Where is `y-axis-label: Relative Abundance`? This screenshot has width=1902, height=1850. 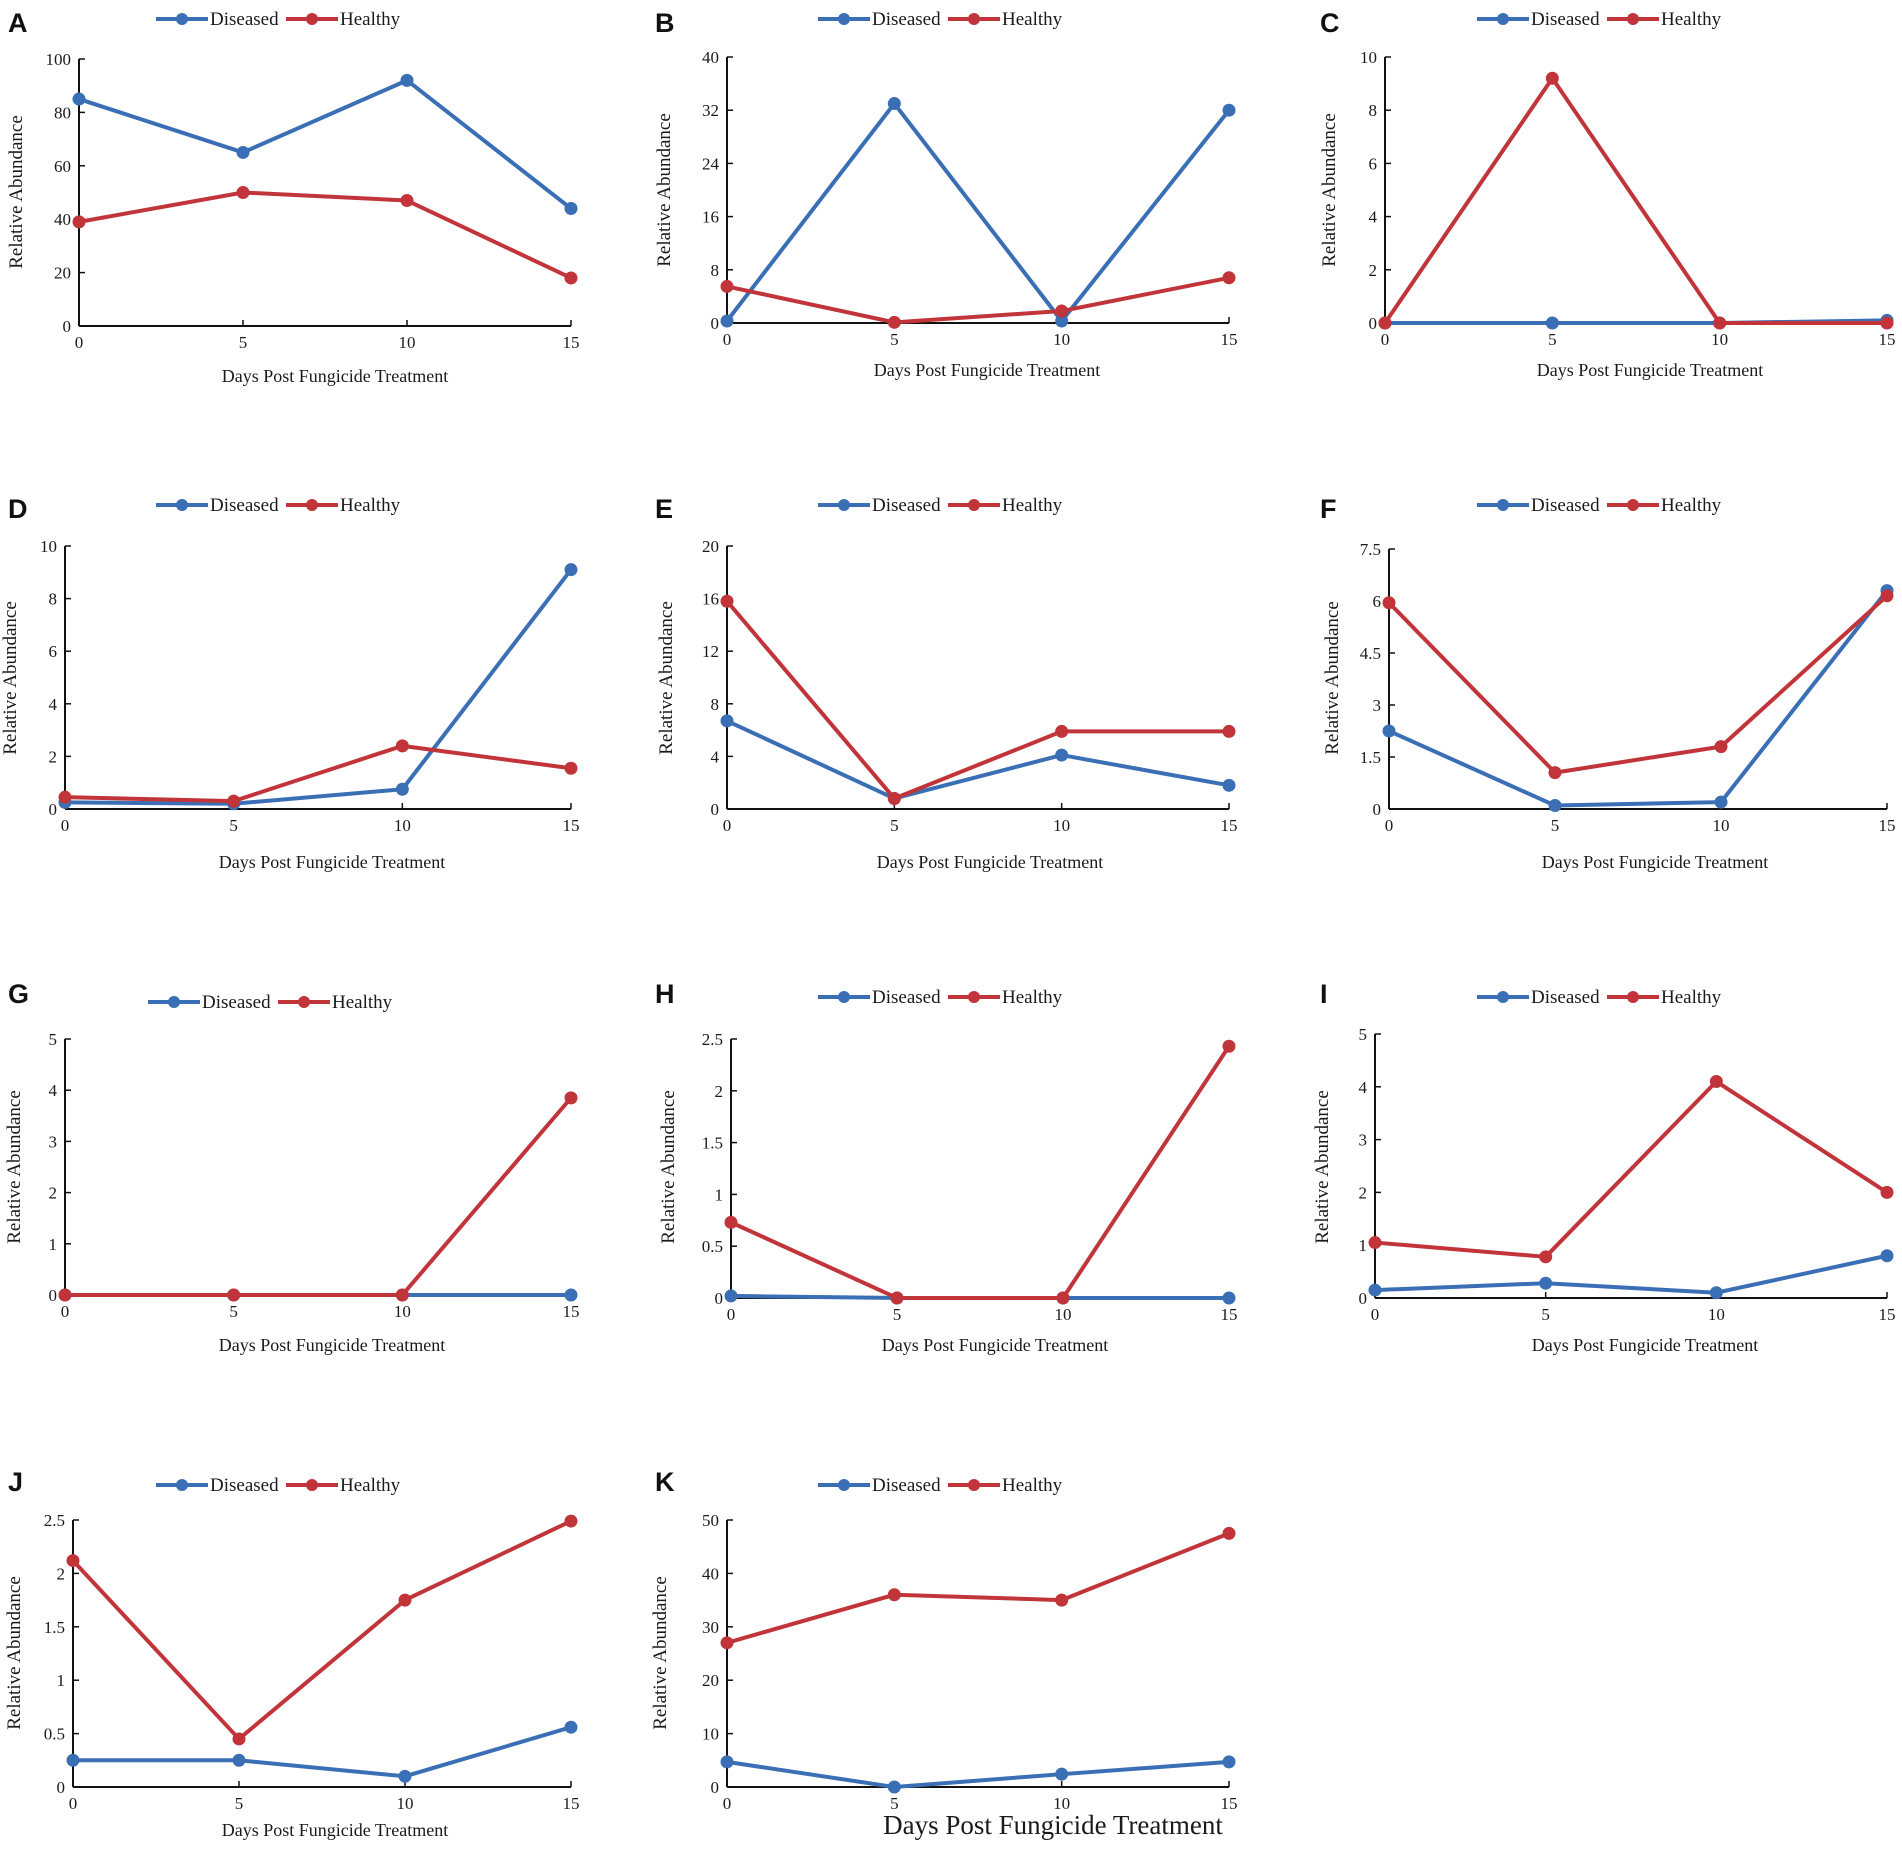 y-axis-label: Relative Abundance is located at coordinates (666, 678).